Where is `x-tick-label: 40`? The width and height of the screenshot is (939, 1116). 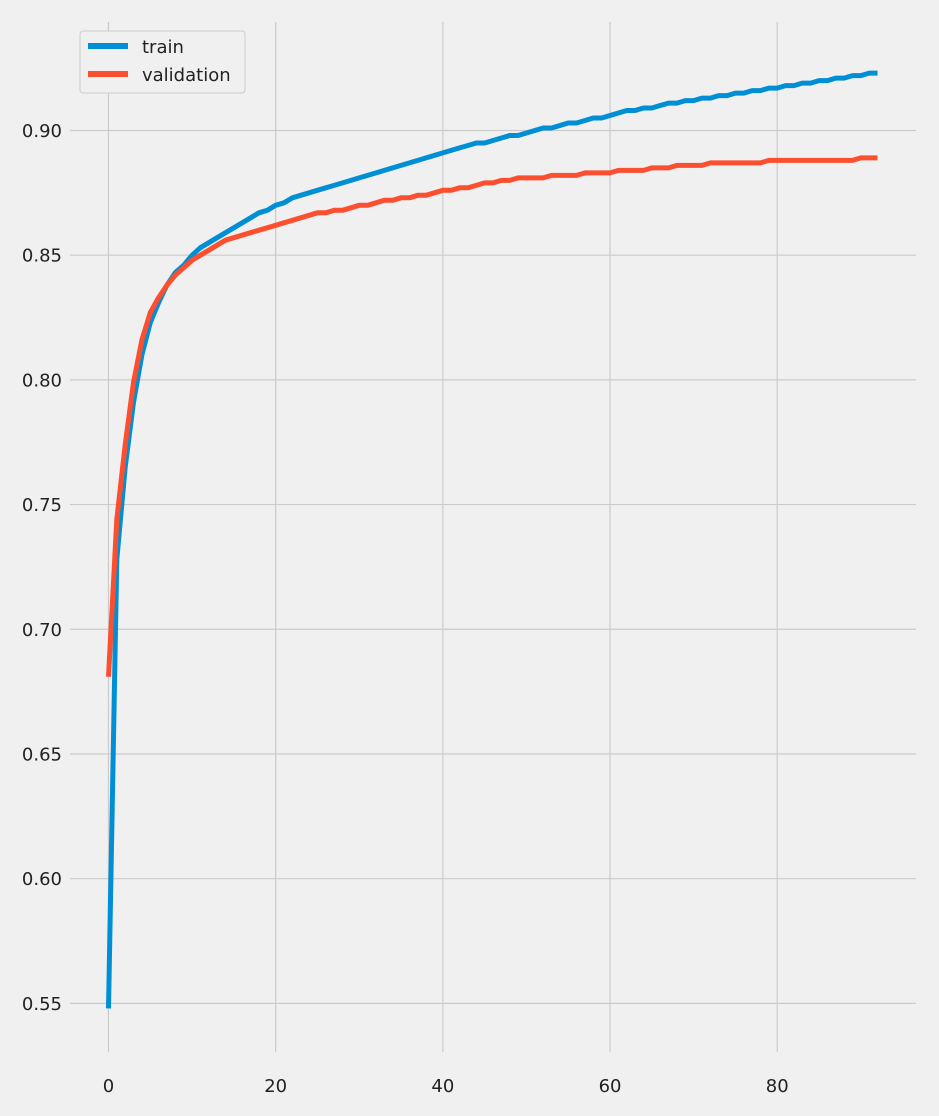 x-tick-label: 40 is located at coordinates (442, 1086).